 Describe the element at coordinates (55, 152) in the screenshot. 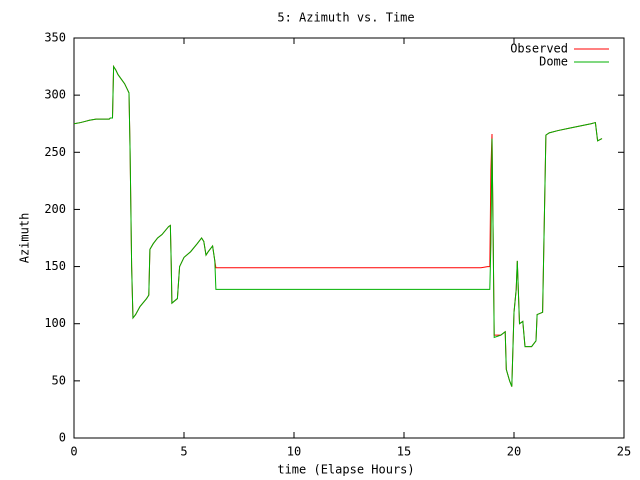

I see `y-tick-label: 250` at that location.